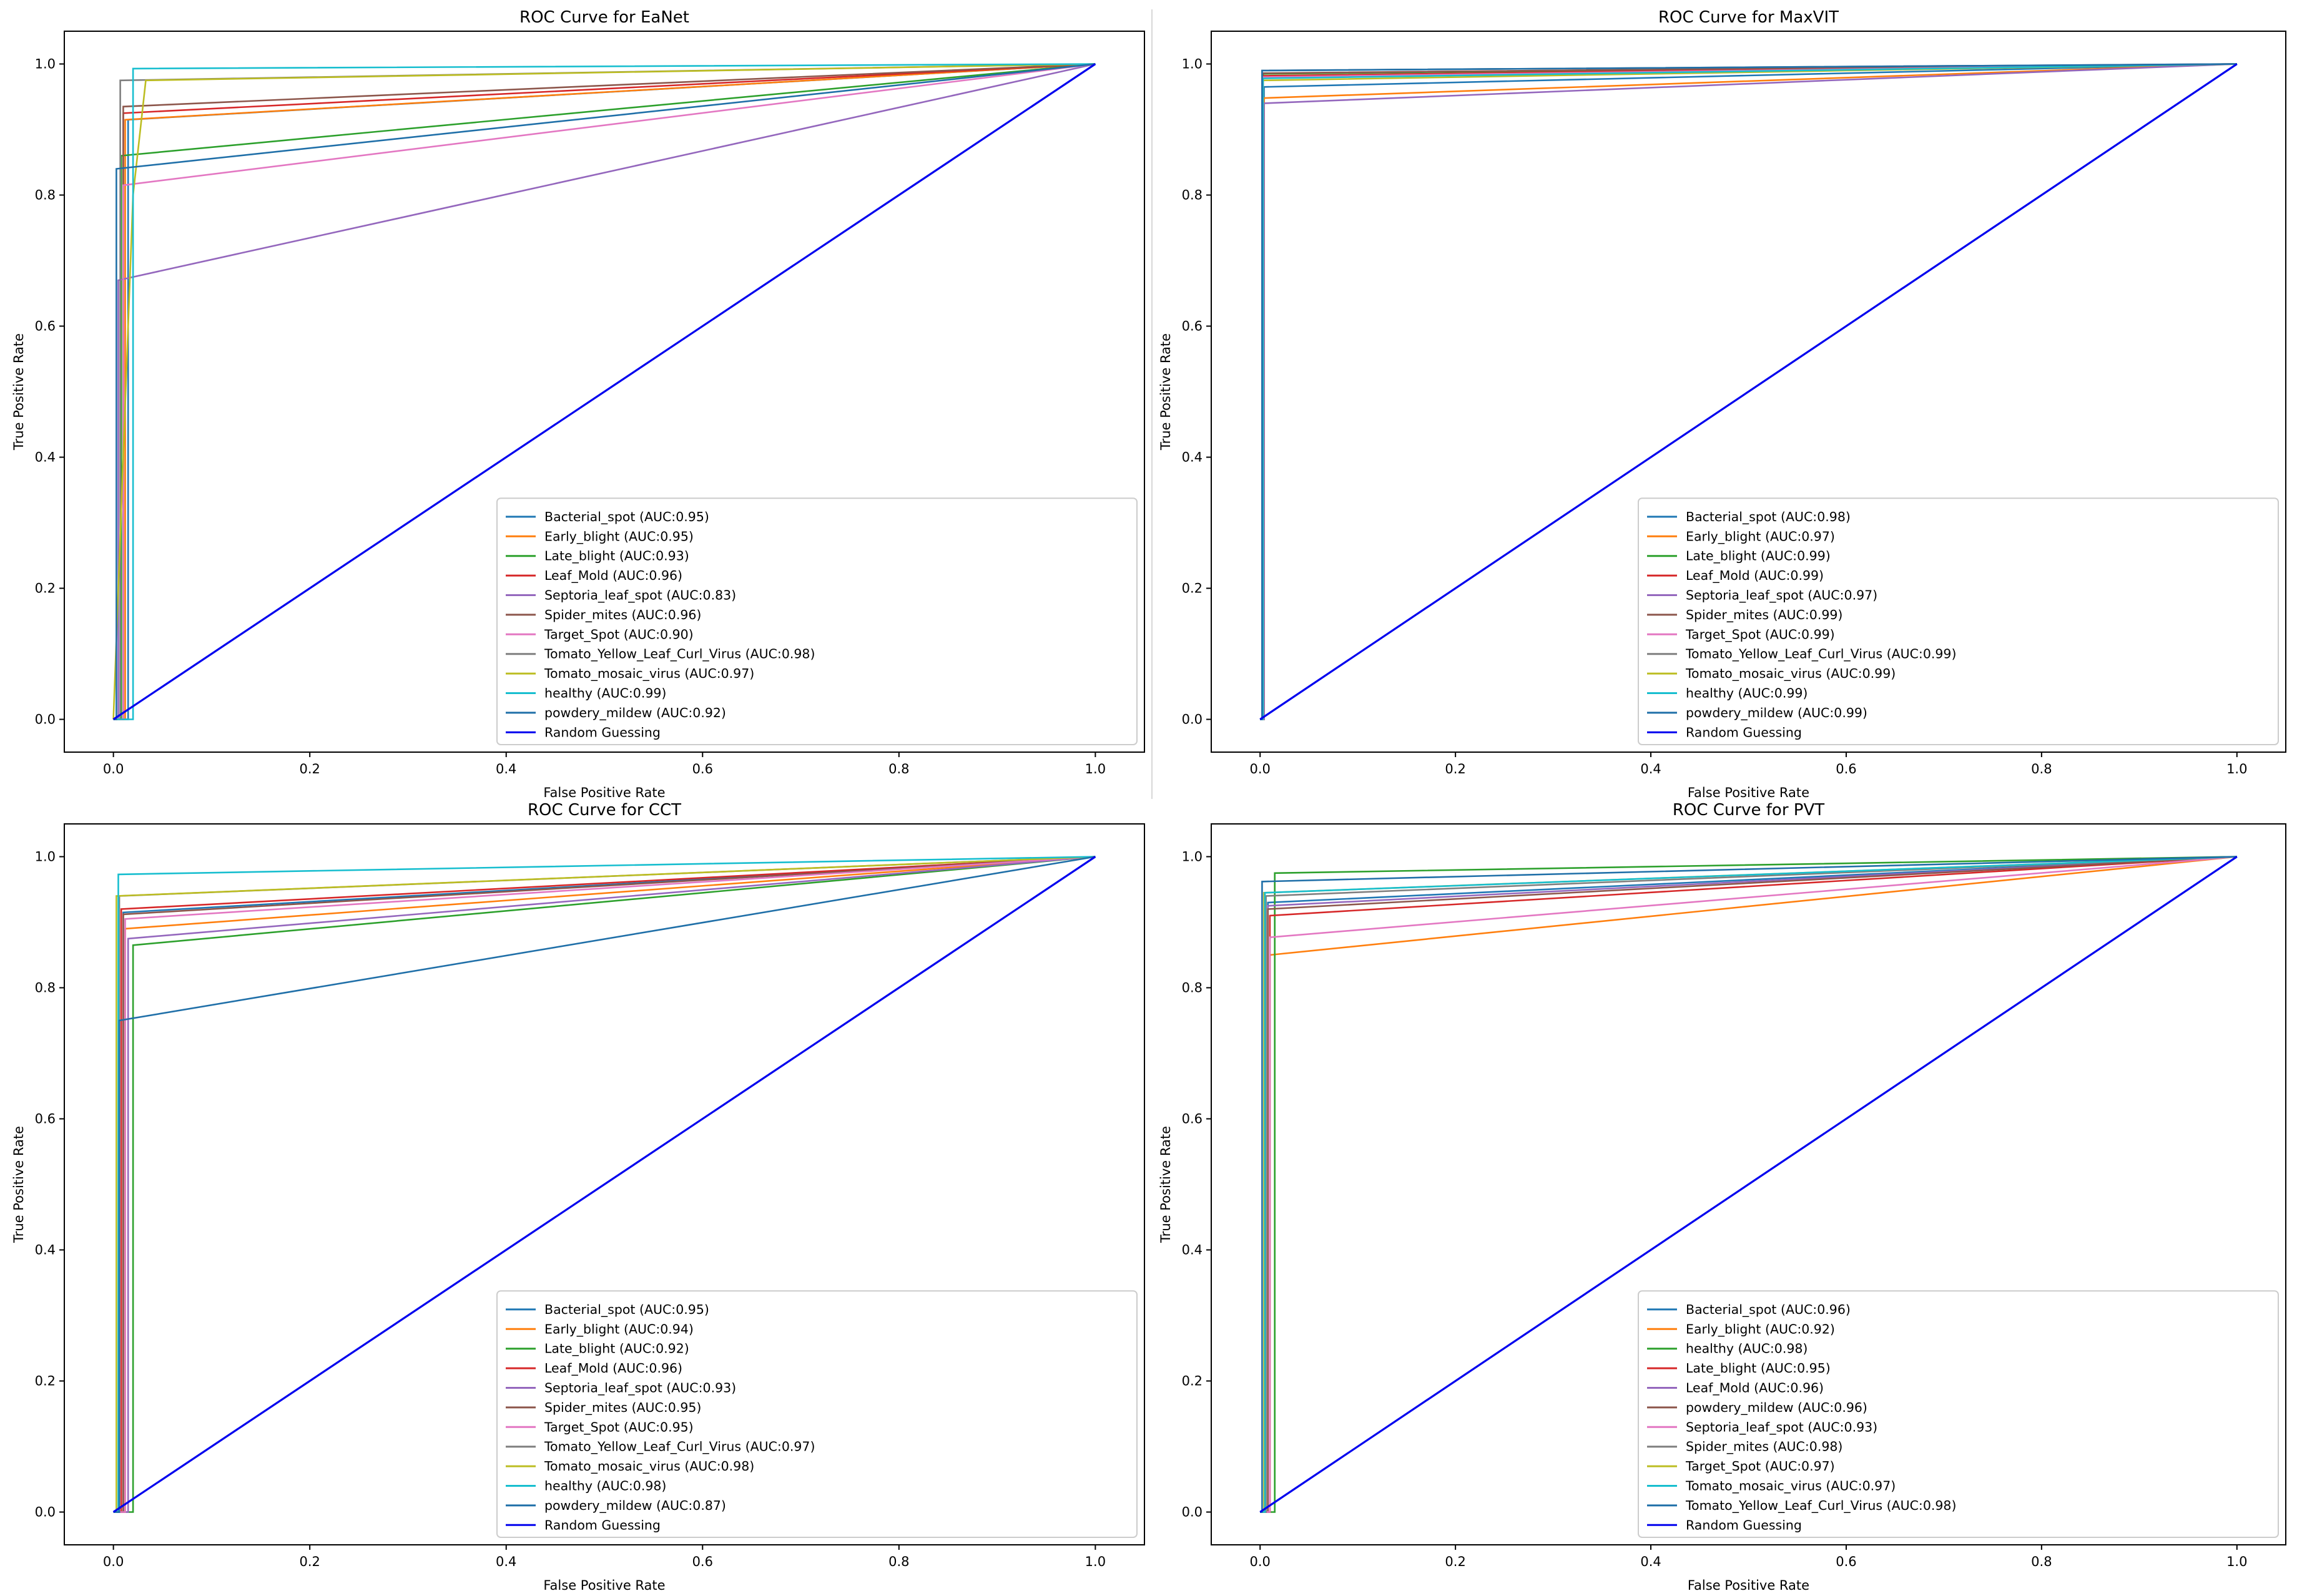 Image resolution: width=2307 pixels, height=1596 pixels. What do you see at coordinates (619, 536) in the screenshot?
I see `legend-entry: Early_blight (AUC:0.95)` at bounding box center [619, 536].